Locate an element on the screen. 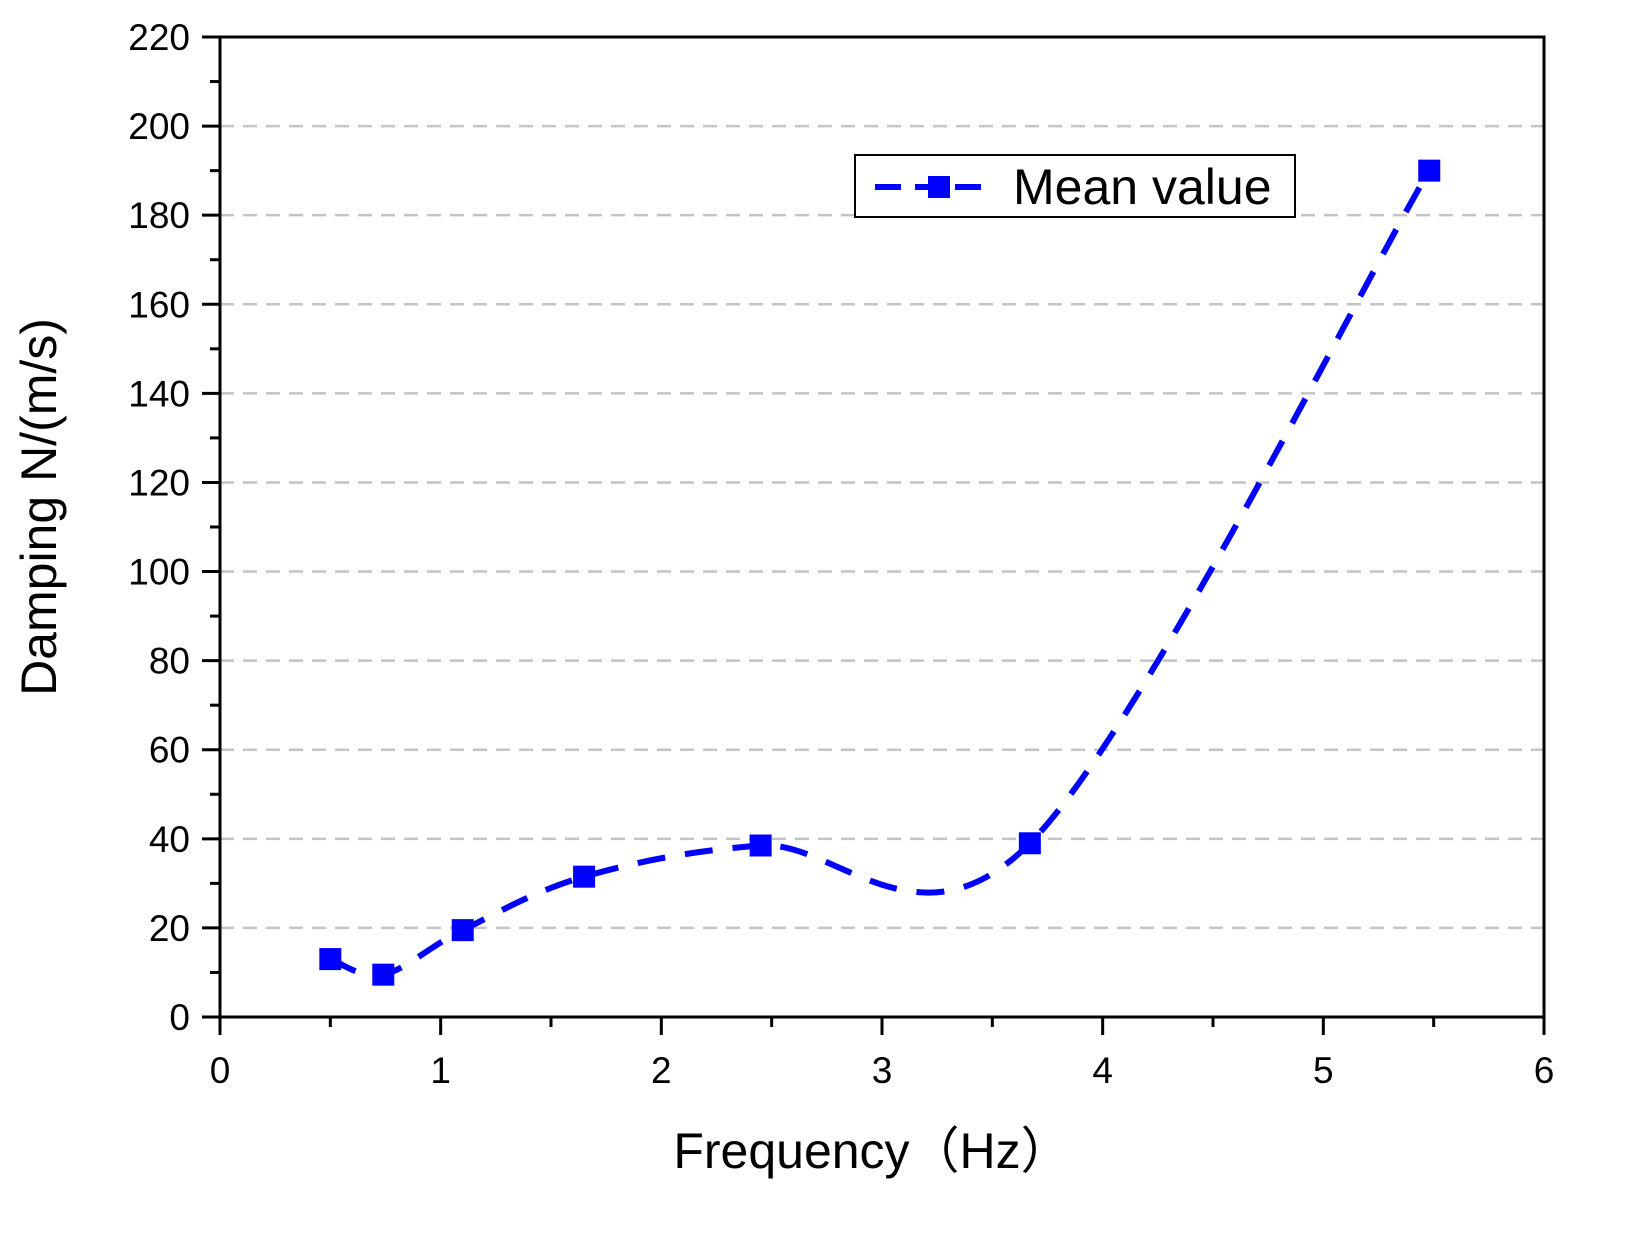 The image size is (1639, 1241). y-tick-label: 100 is located at coordinates (159, 572).